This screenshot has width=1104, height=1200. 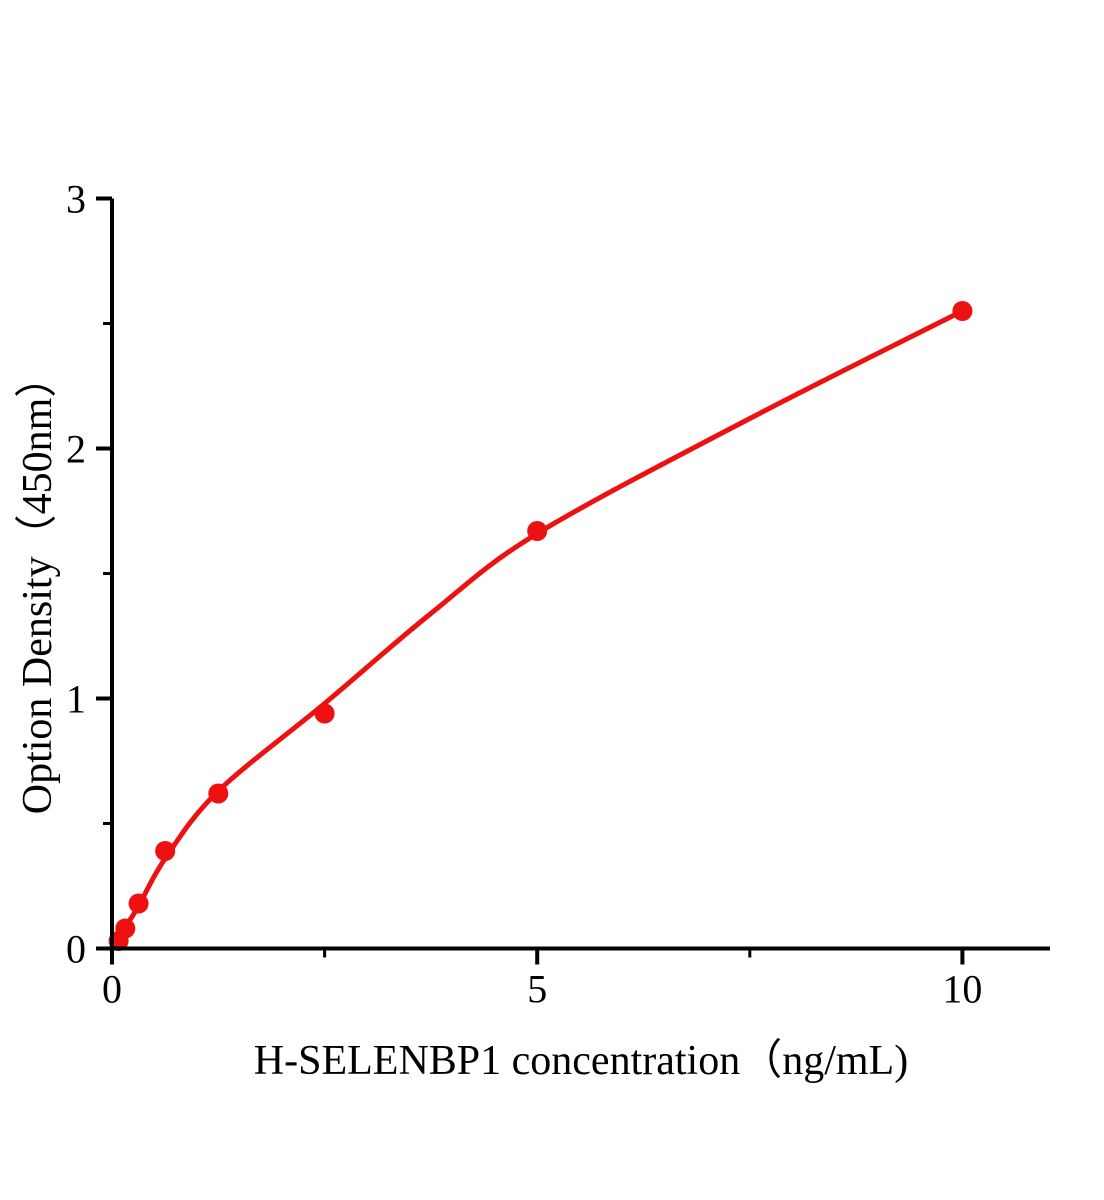 I want to click on y-tick-label: 0, so click(x=76, y=949).